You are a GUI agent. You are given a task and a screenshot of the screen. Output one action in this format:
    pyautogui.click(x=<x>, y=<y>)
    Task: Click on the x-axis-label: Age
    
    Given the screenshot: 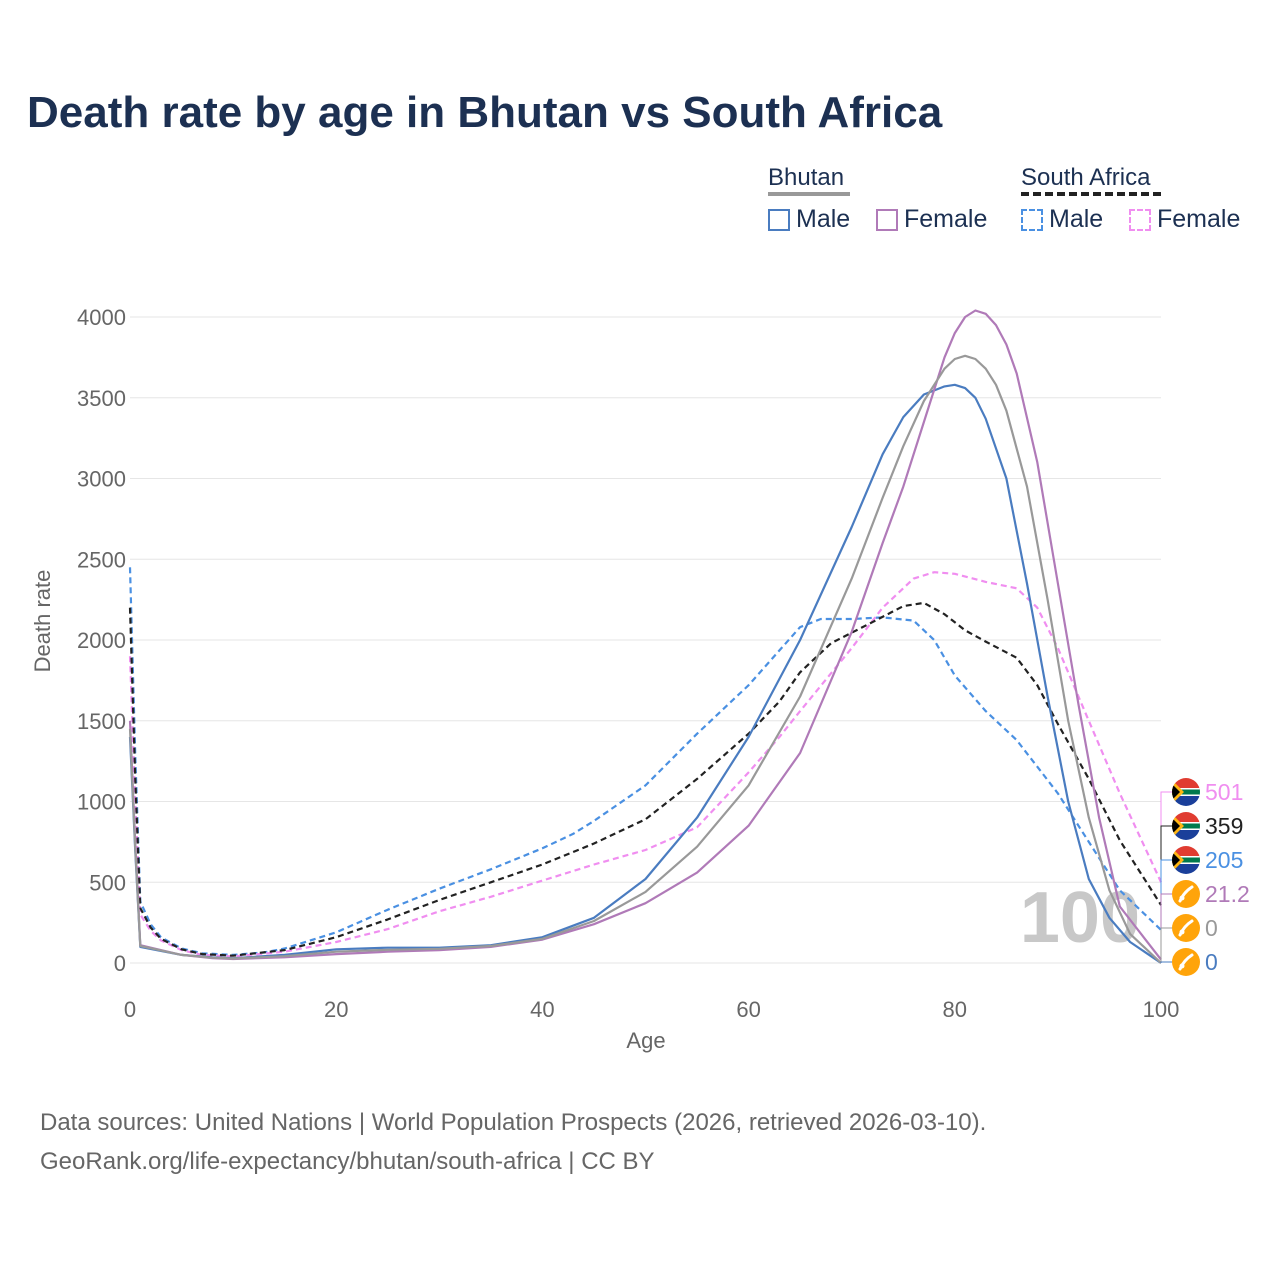 What is the action you would take?
    pyautogui.click(x=645, y=1040)
    